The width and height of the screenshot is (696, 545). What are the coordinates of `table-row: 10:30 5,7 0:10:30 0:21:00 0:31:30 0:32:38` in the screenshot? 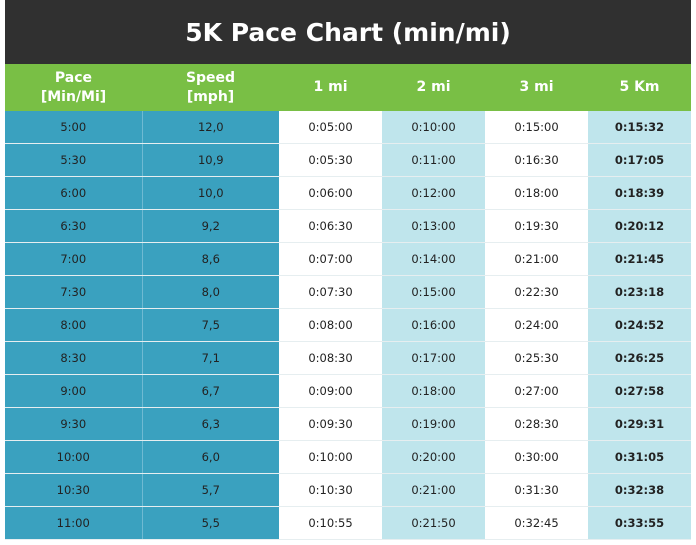 It's located at (348, 490).